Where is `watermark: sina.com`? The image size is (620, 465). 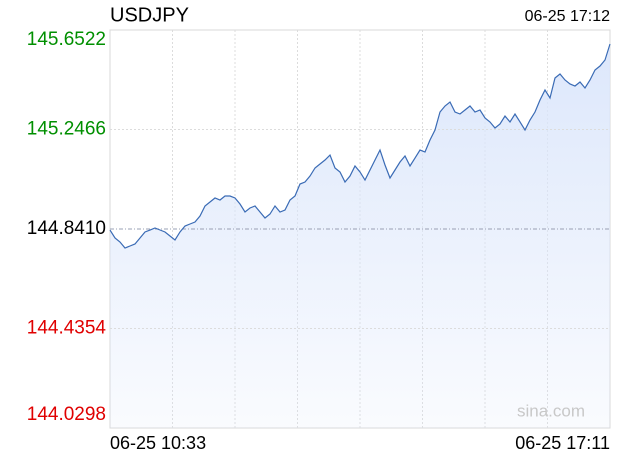 watermark: sina.com is located at coordinates (551, 410).